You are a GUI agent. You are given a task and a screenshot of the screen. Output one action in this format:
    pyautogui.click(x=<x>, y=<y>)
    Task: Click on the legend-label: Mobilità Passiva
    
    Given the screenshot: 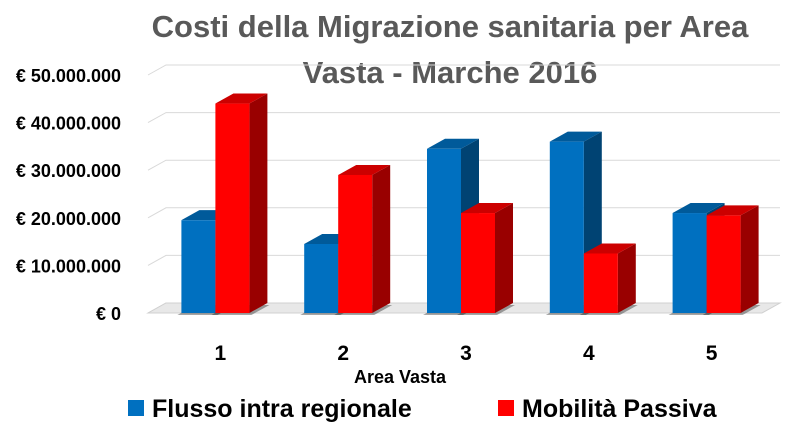 What is the action you would take?
    pyautogui.click(x=620, y=409)
    